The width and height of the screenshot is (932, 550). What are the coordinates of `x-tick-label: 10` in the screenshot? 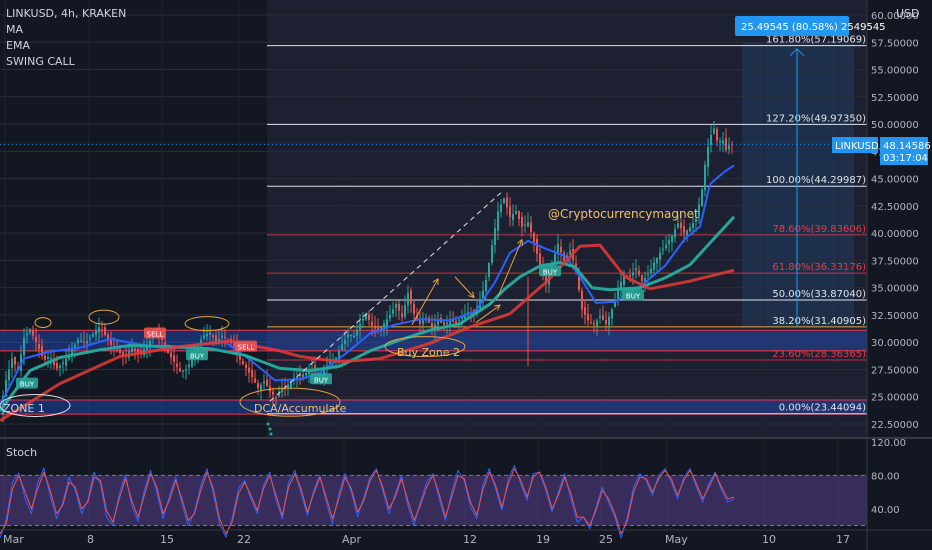 It's located at (769, 539).